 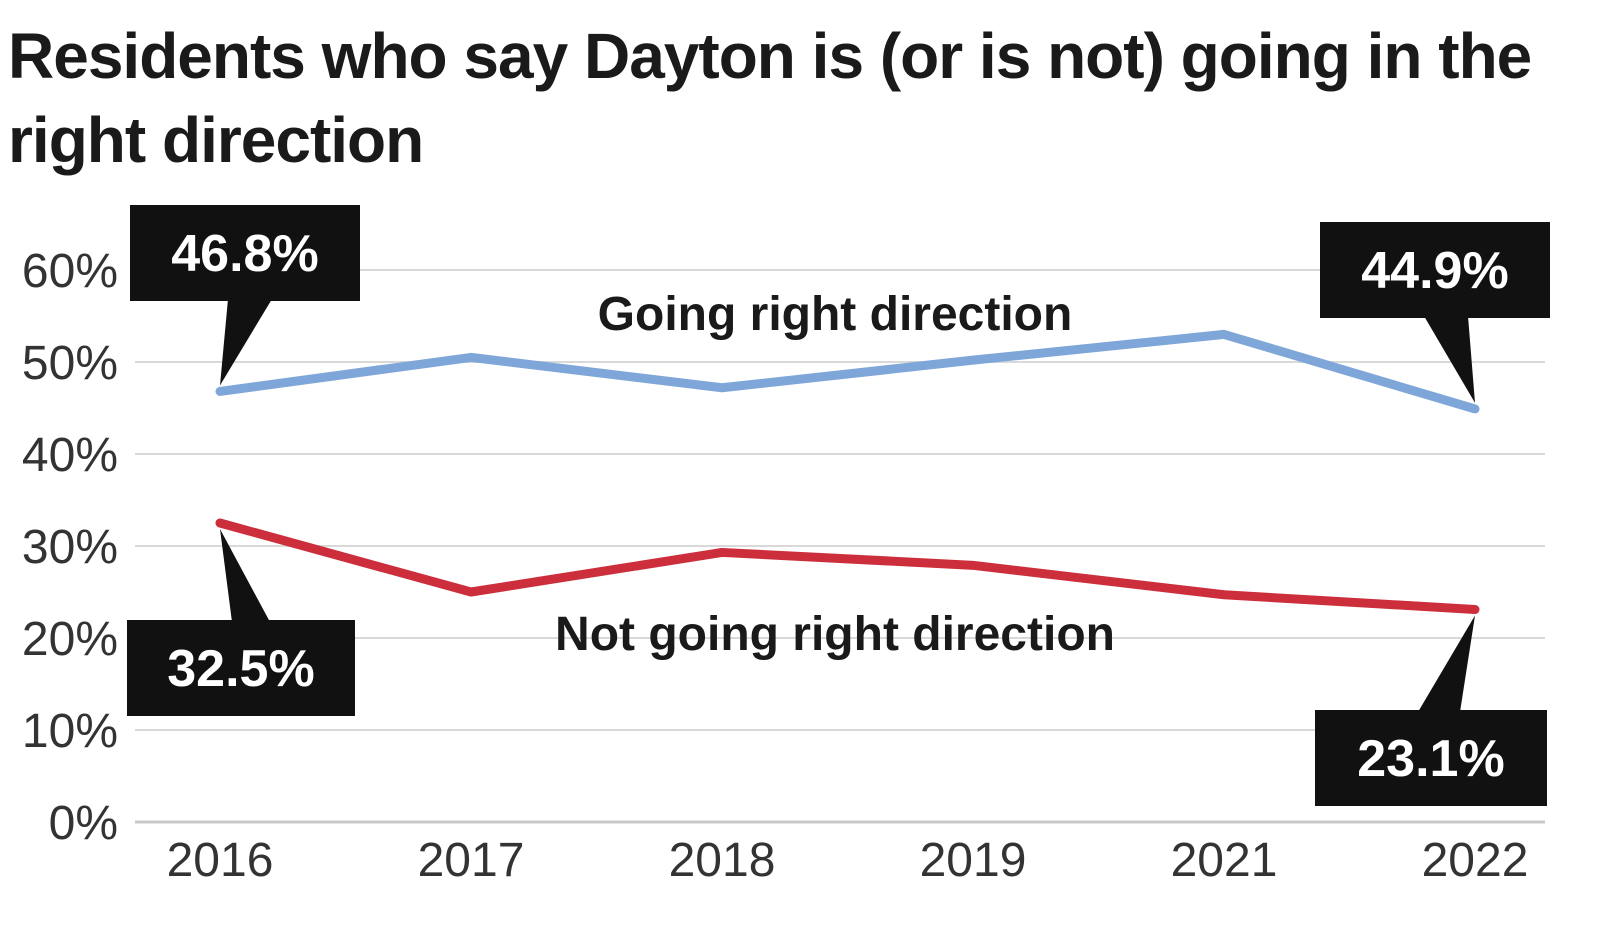 What do you see at coordinates (835, 314) in the screenshot?
I see `series-label: Going right direction` at bounding box center [835, 314].